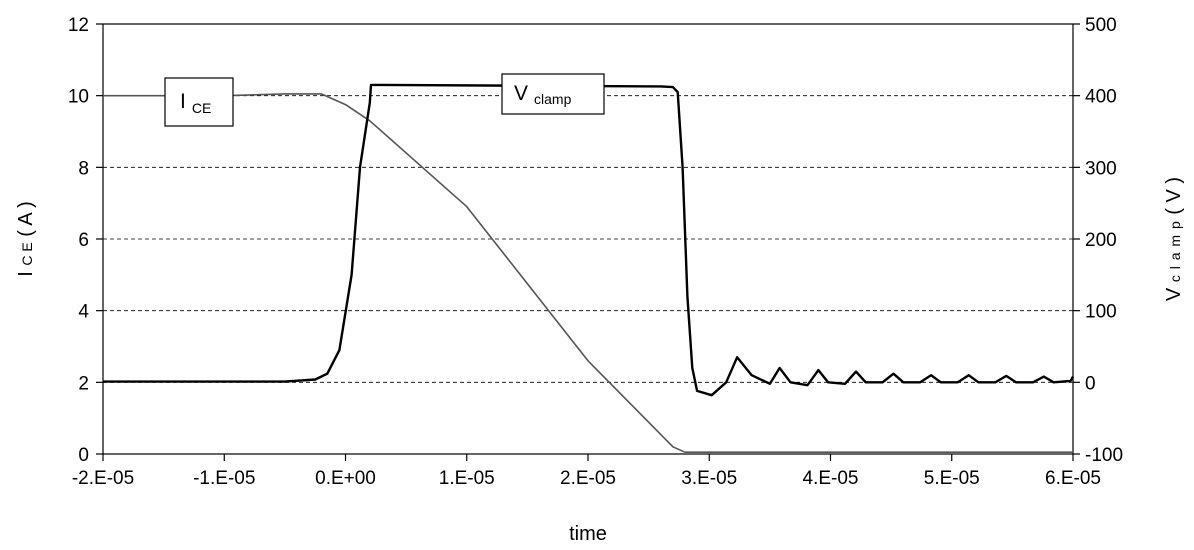 The image size is (1194, 550). What do you see at coordinates (1174, 294) in the screenshot?
I see `y-right-title-main: V` at bounding box center [1174, 294].